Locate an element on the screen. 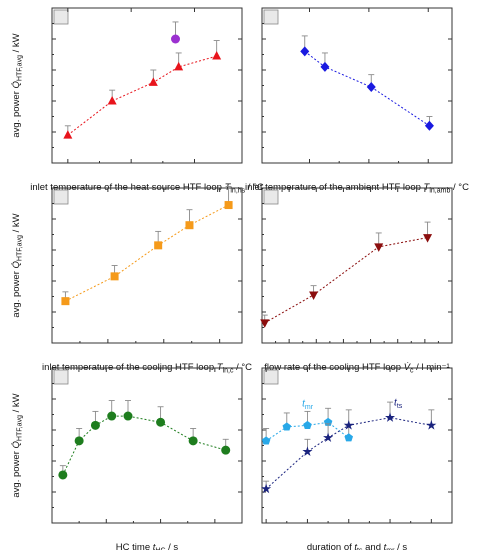 This screenshot has width=478, height=550. series-label: tts is located at coordinates (398, 404).